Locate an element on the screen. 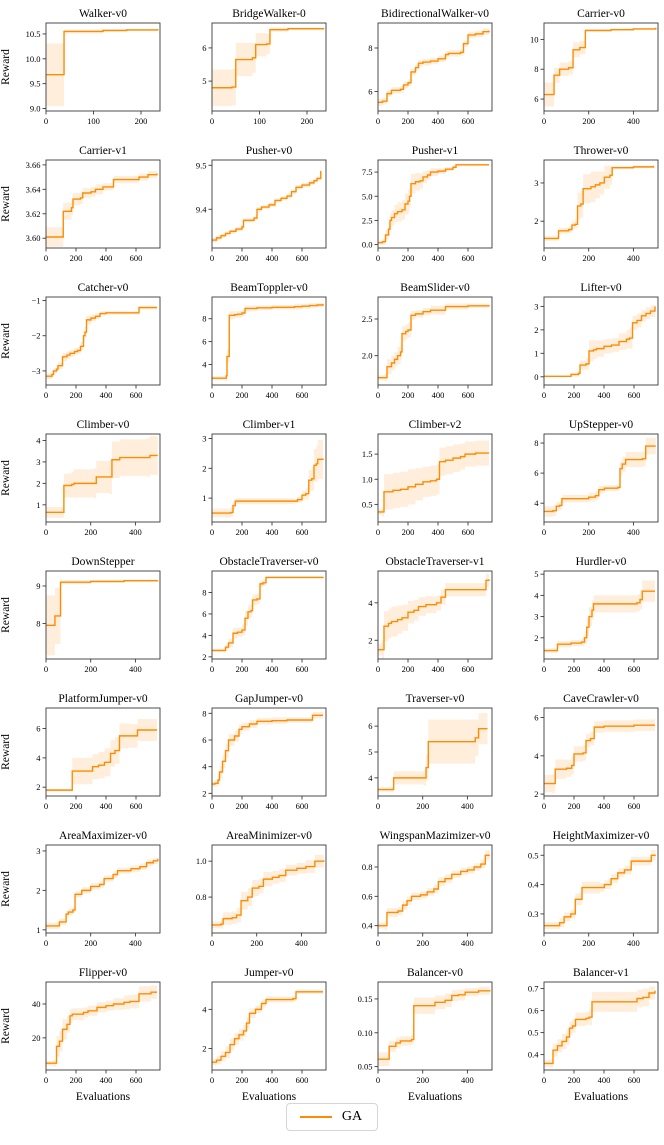  subplot-gapjumper-v0: GapJumper-v0 2 4 6 8 0 200 400 600 is located at coordinates (249, 759).